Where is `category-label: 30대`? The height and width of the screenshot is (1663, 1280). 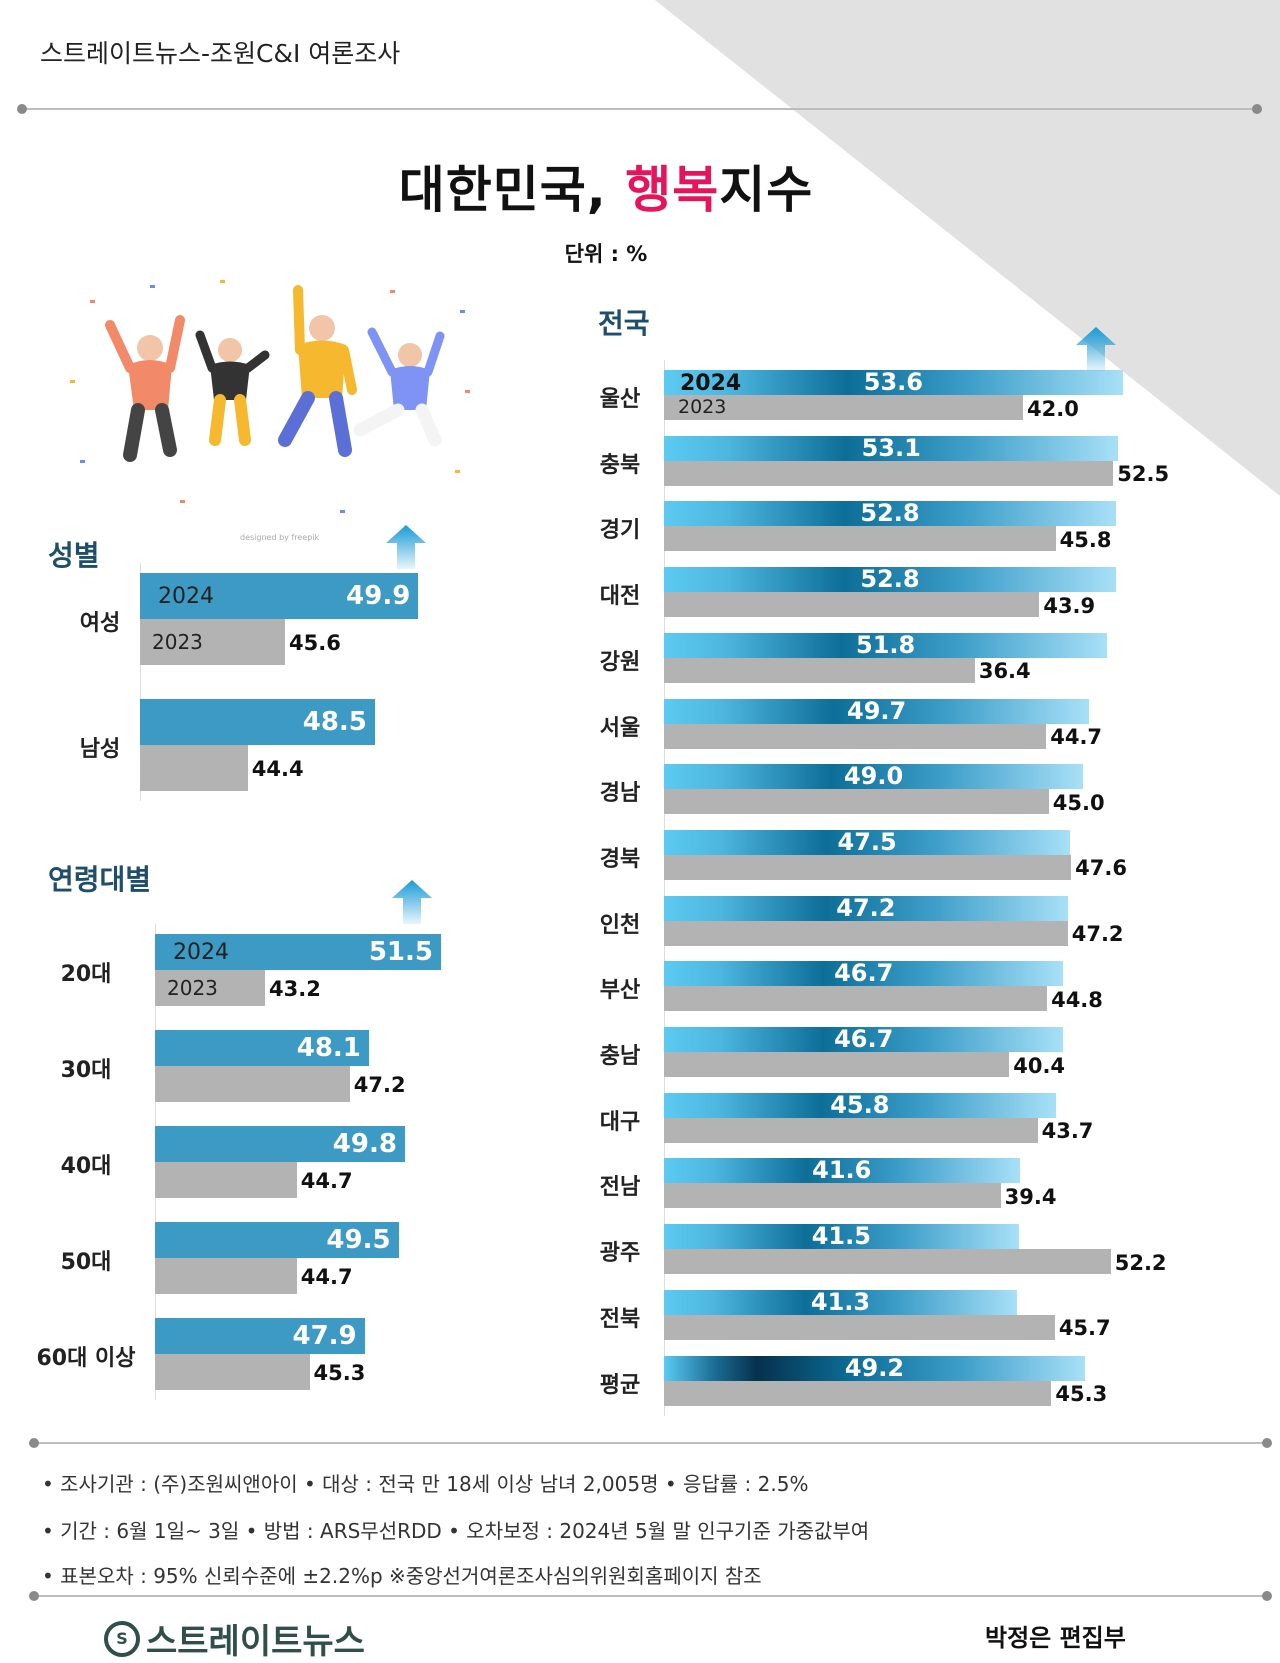
category-label: 30대 is located at coordinates (86, 1070).